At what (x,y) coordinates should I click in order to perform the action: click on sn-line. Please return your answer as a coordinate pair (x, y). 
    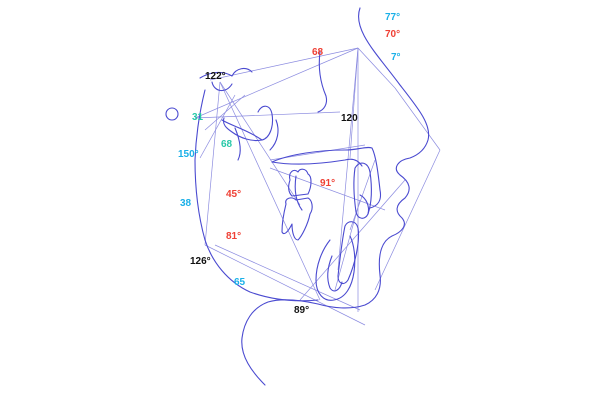
    Looking at the image, I should click on (284, 64).